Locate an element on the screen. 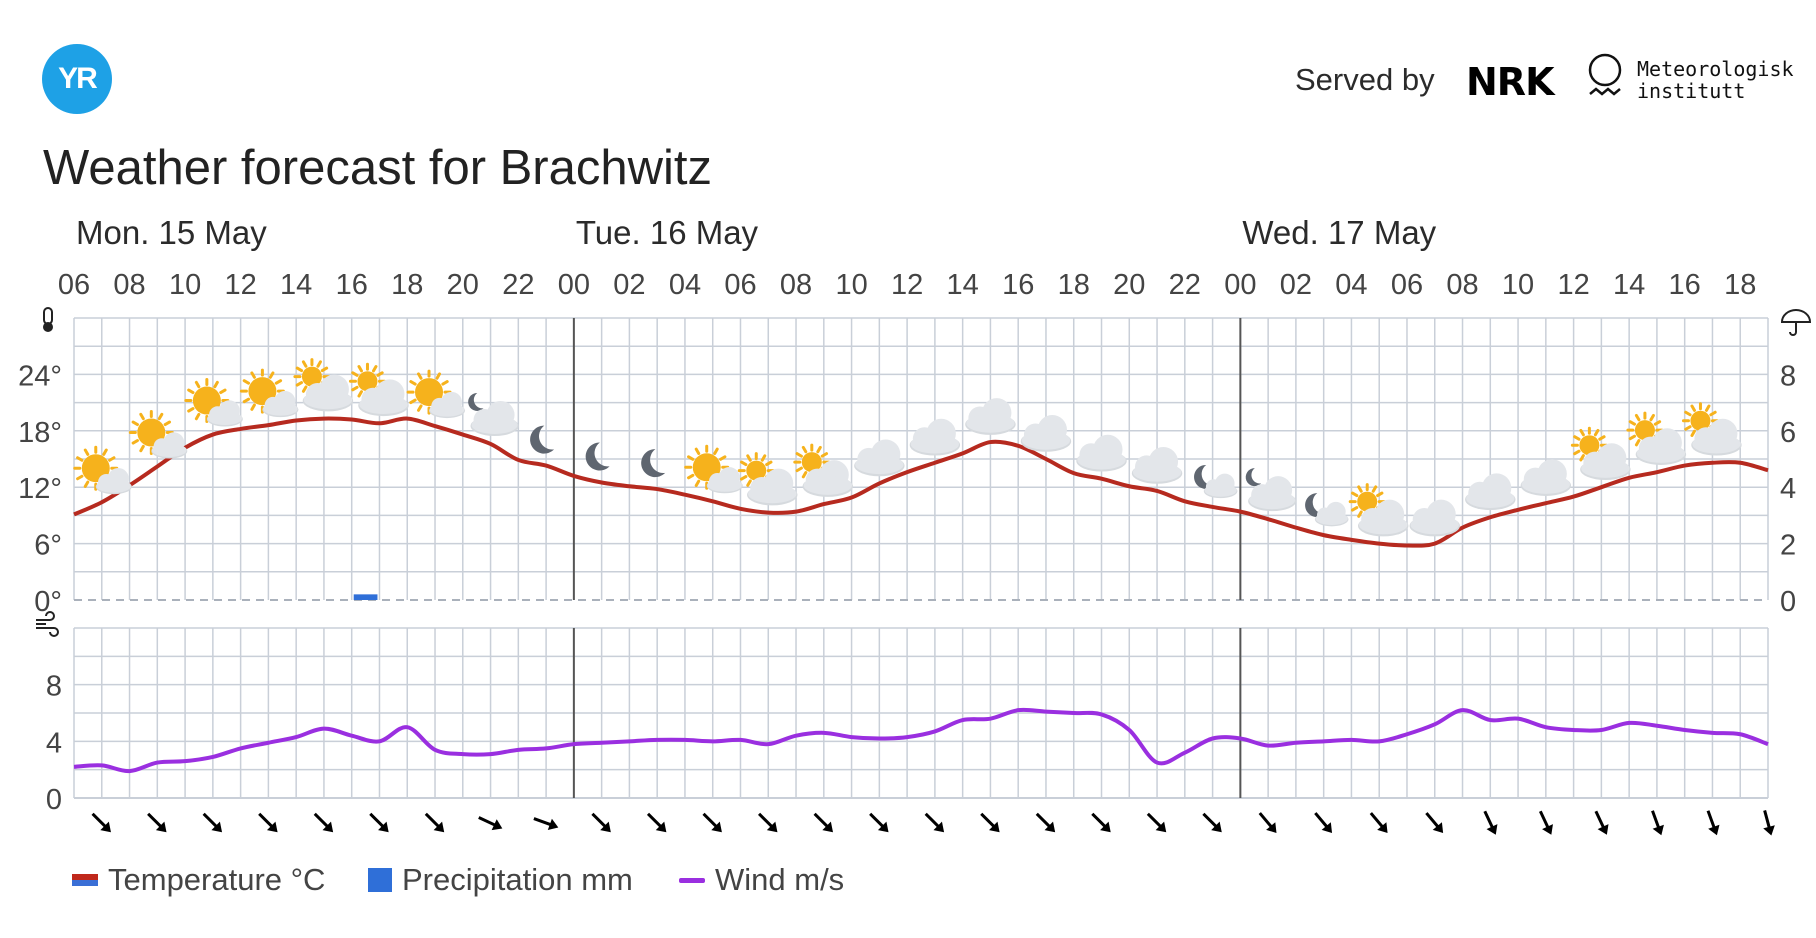 Image resolution: width=1816 pixels, height=938 pixels. page-title: Weather forecast for Brachwitz is located at coordinates (378, 168).